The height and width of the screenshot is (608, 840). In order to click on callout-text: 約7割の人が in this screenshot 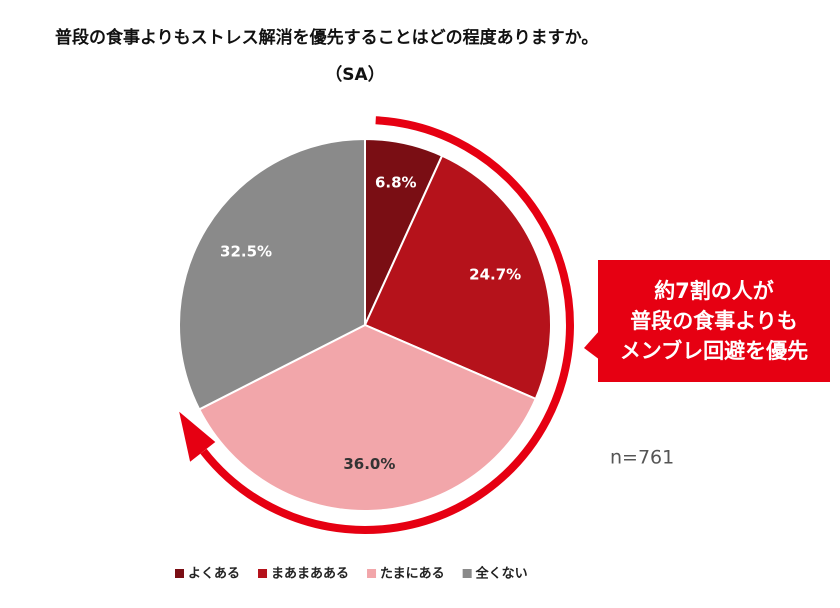, I will do `click(714, 291)`.